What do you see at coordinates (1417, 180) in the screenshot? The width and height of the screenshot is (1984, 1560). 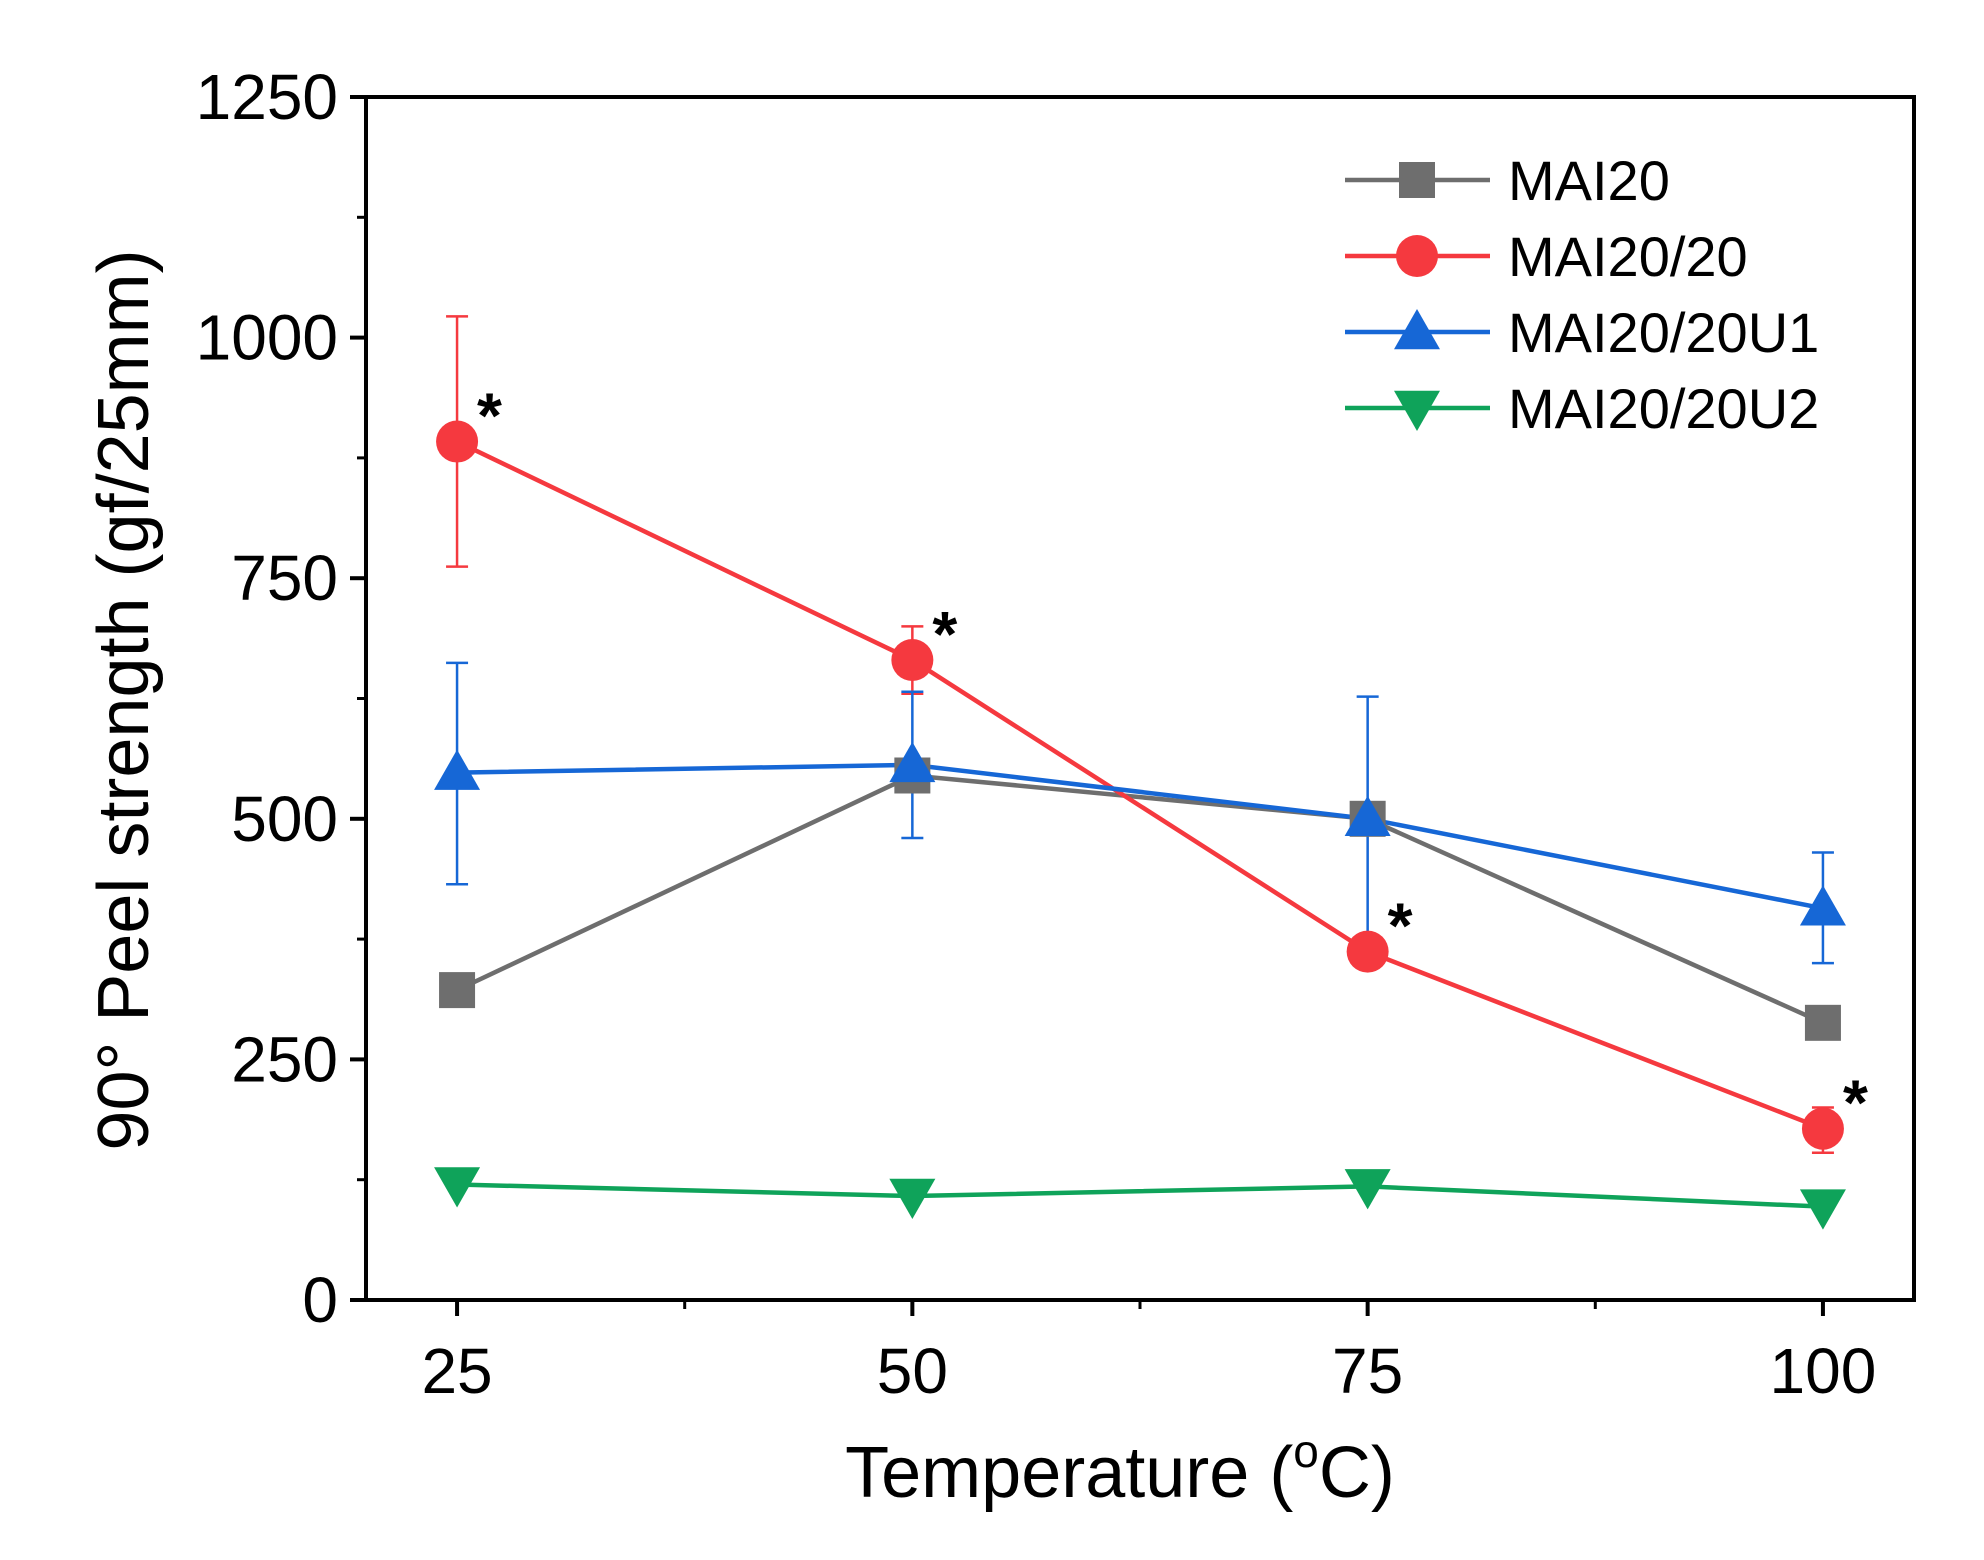 I see `mai20-legend-marker` at bounding box center [1417, 180].